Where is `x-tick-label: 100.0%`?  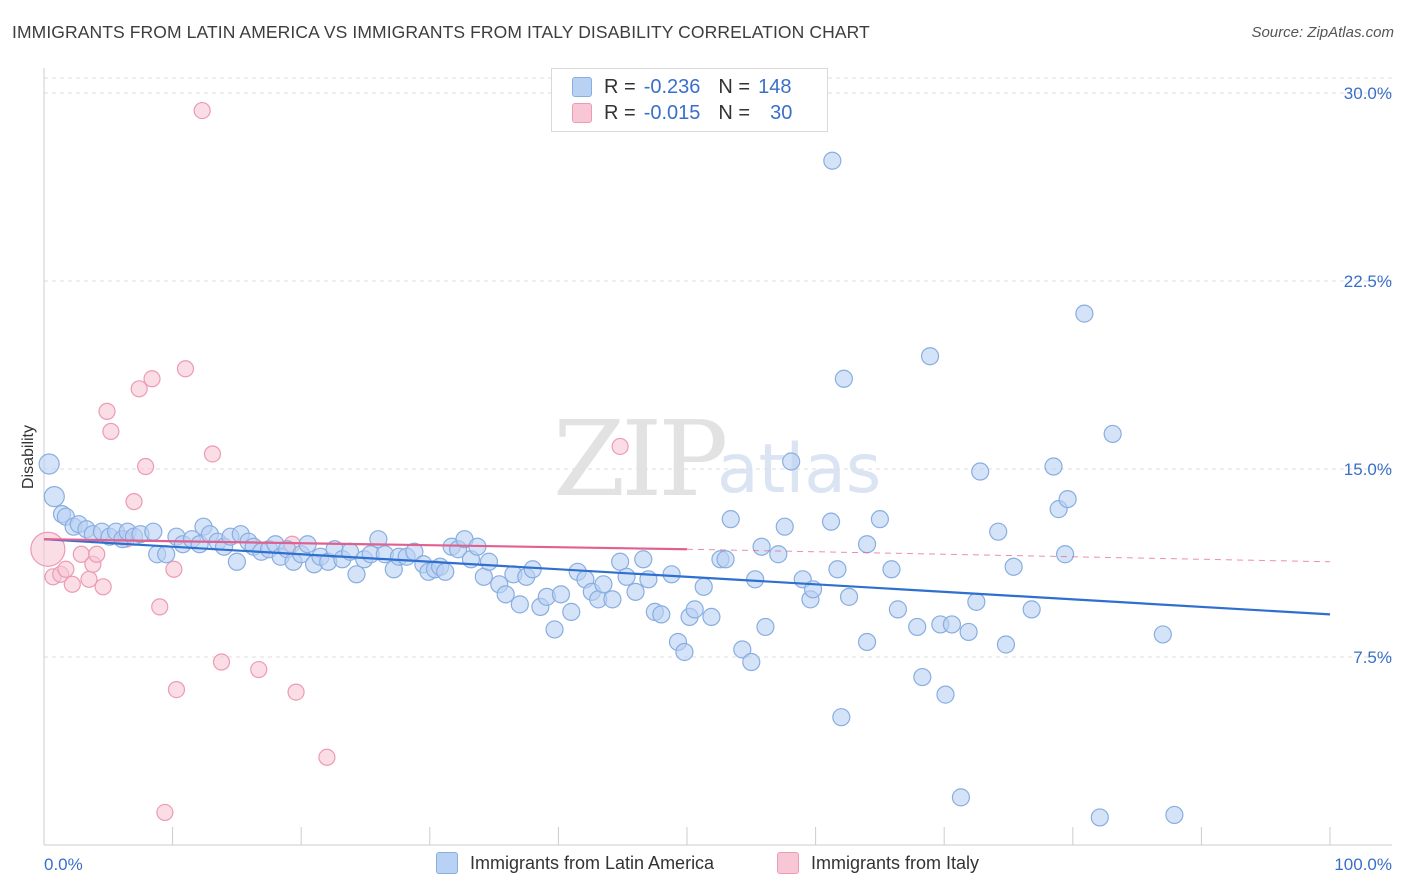
x-tick-label: 100.0% is located at coordinates (1363, 864).